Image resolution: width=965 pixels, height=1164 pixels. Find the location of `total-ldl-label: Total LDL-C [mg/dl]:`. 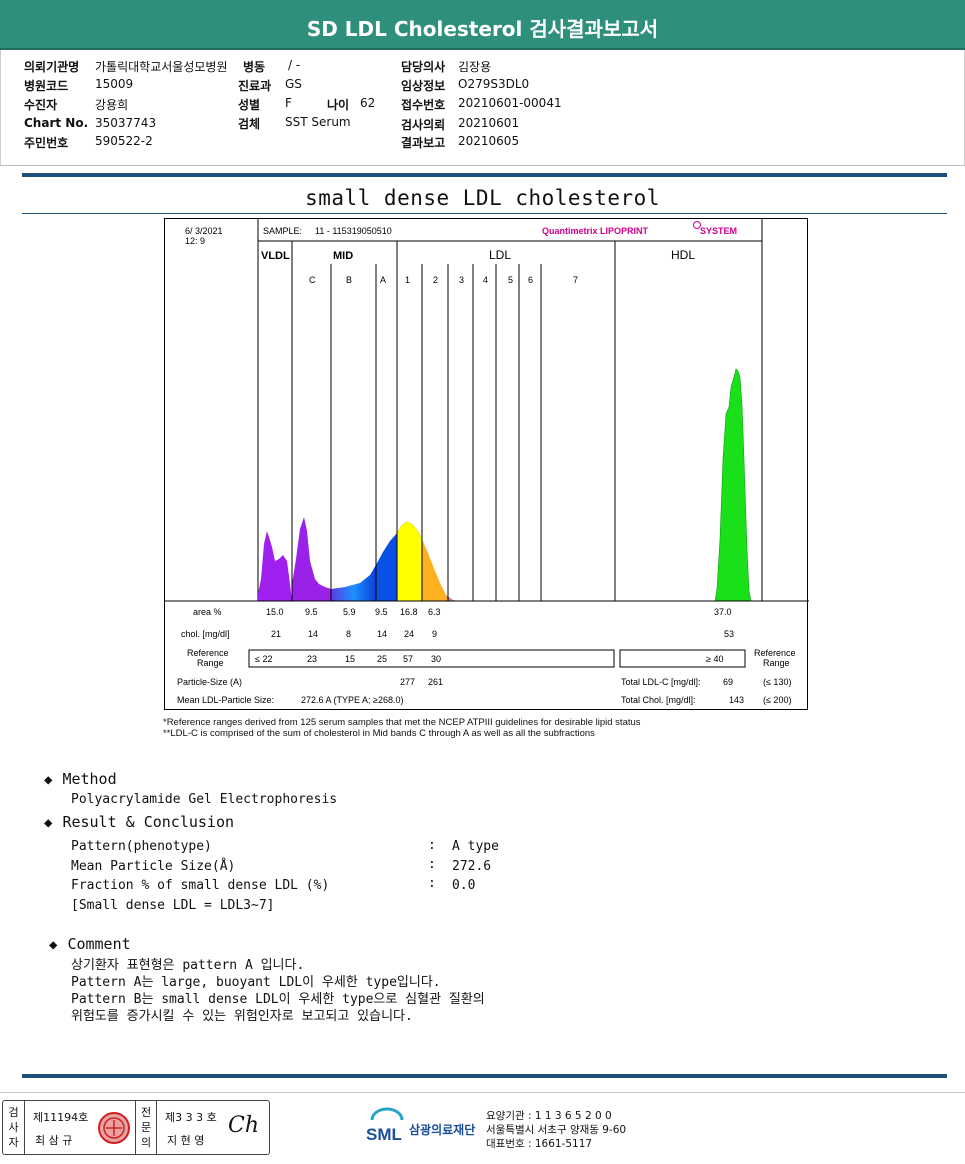

total-ldl-label: Total LDL-C [mg/dl]: is located at coordinates (661, 682).